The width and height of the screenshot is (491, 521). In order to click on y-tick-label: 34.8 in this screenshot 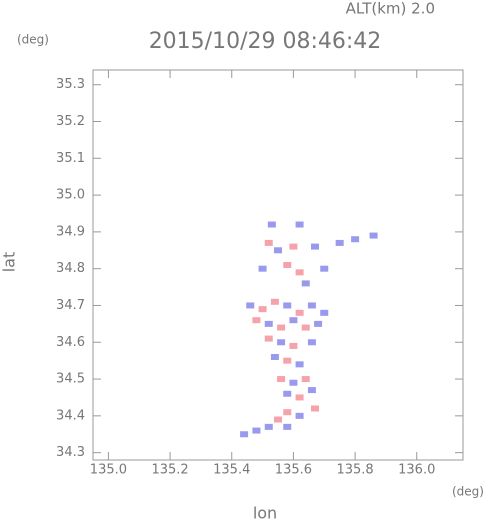, I will do `click(70, 268)`.